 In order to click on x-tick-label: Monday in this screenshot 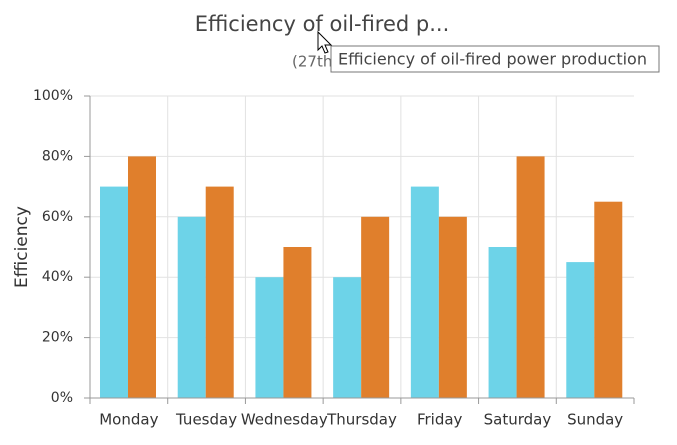, I will do `click(128, 420)`.